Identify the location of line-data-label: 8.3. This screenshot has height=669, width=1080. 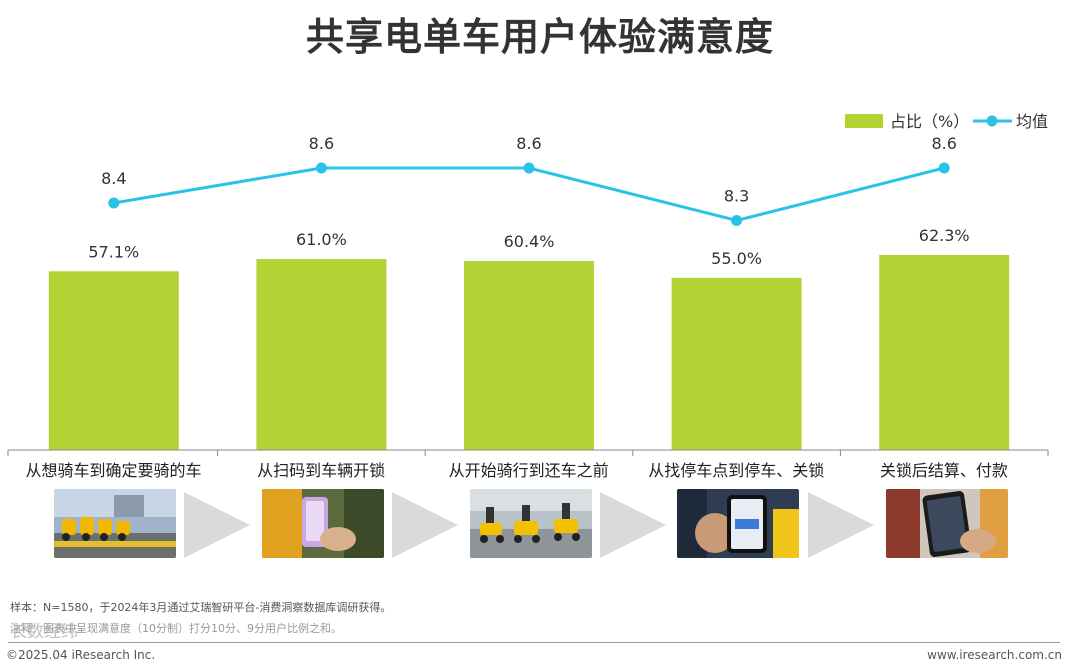
(736, 196).